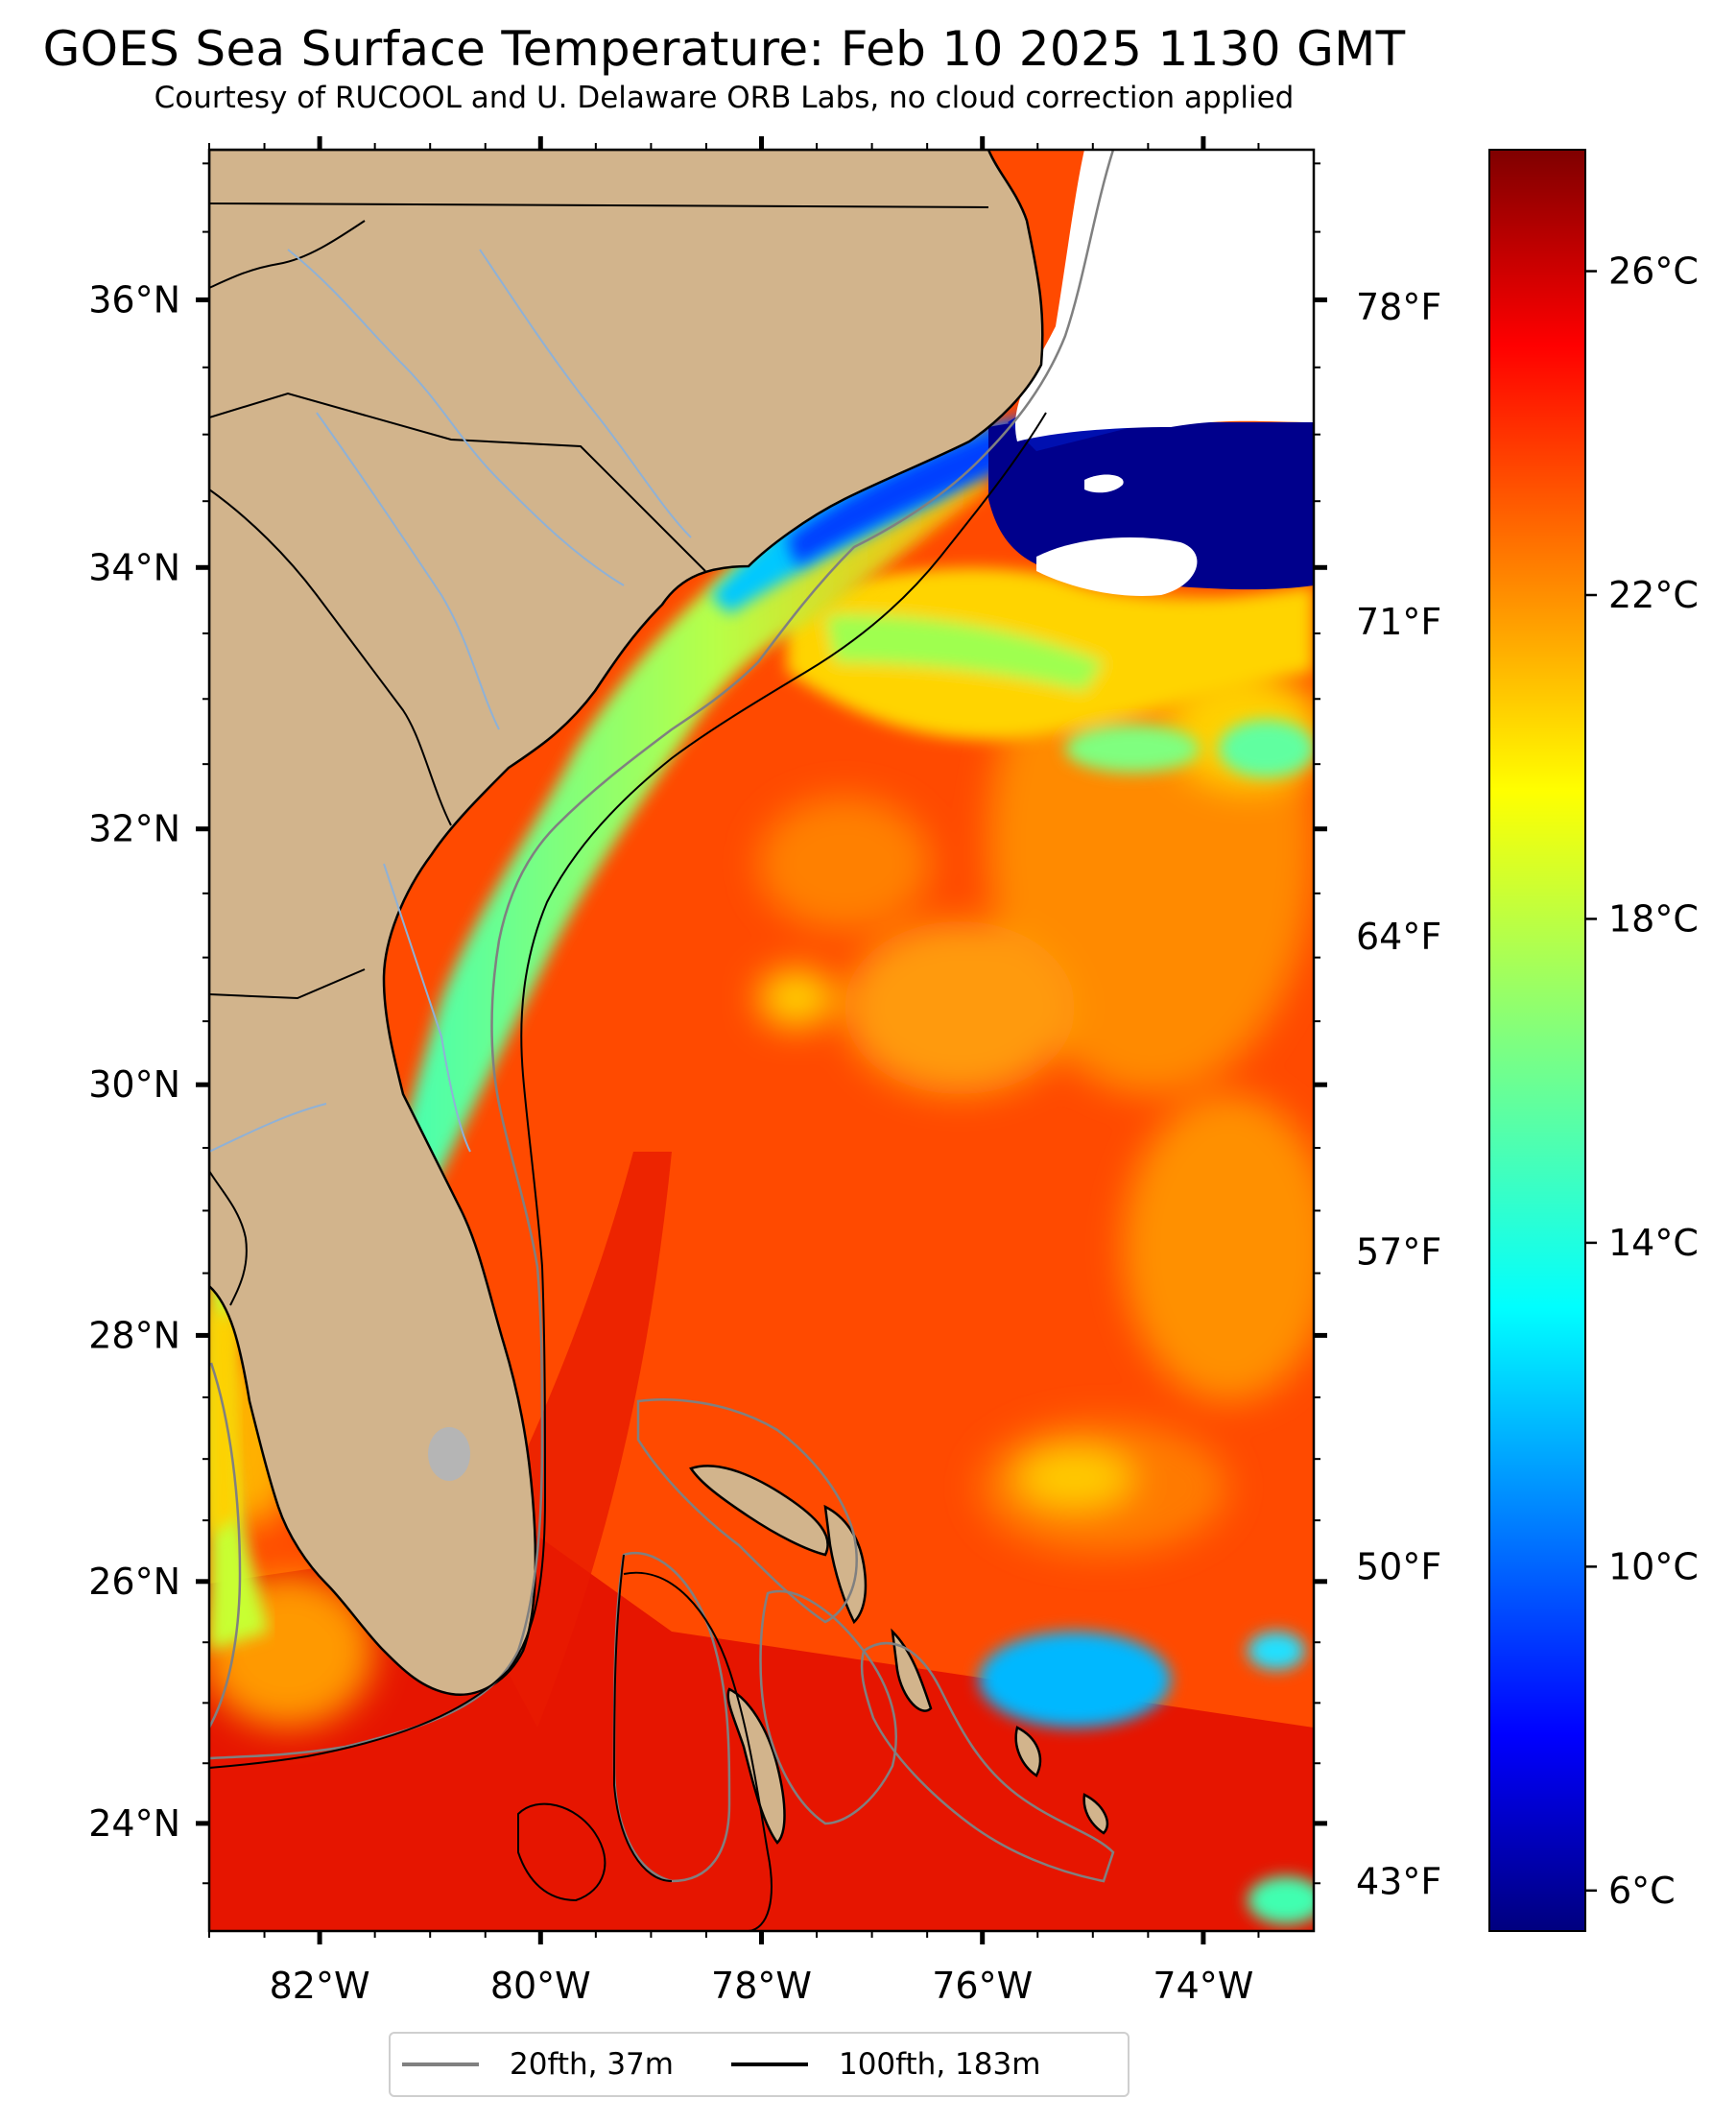  Describe the element at coordinates (540, 1986) in the screenshot. I see `lon-label: 80°W` at that location.